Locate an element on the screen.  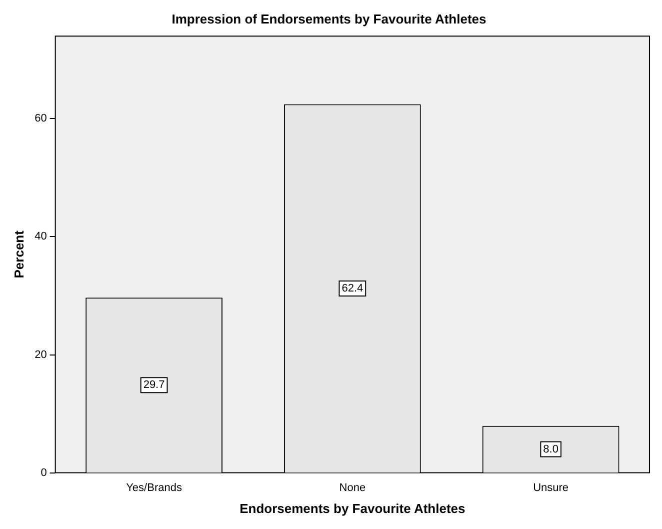
x-tick-label: Yes/Brands is located at coordinates (154, 488).